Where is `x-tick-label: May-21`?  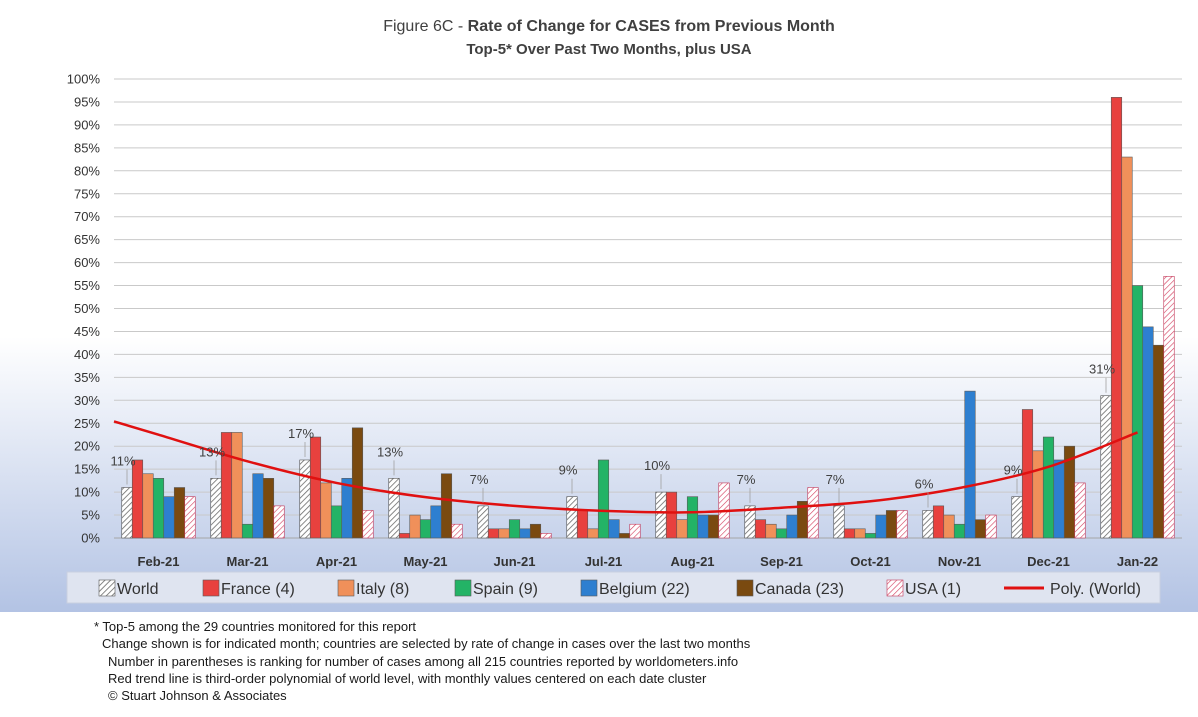
x-tick-label: May-21 is located at coordinates (425, 561).